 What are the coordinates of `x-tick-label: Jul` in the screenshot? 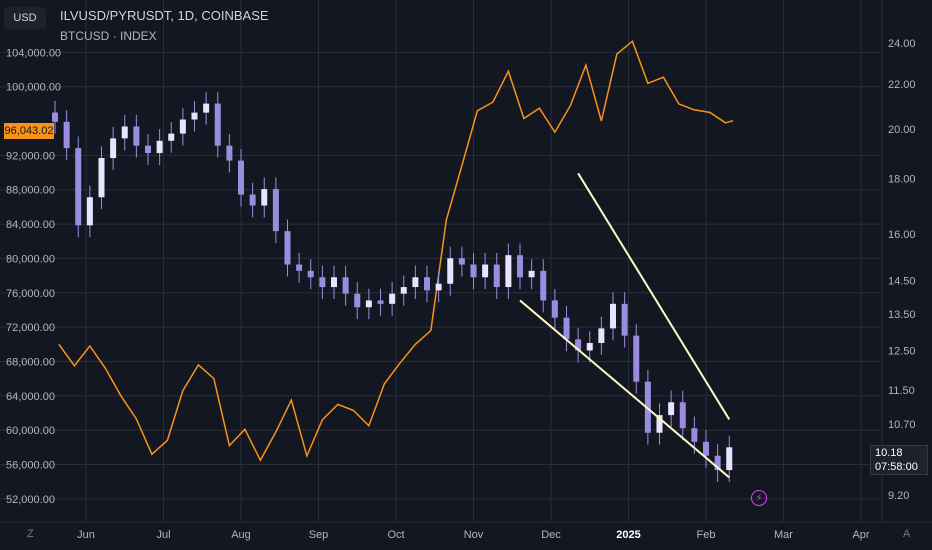 It's located at (163, 535).